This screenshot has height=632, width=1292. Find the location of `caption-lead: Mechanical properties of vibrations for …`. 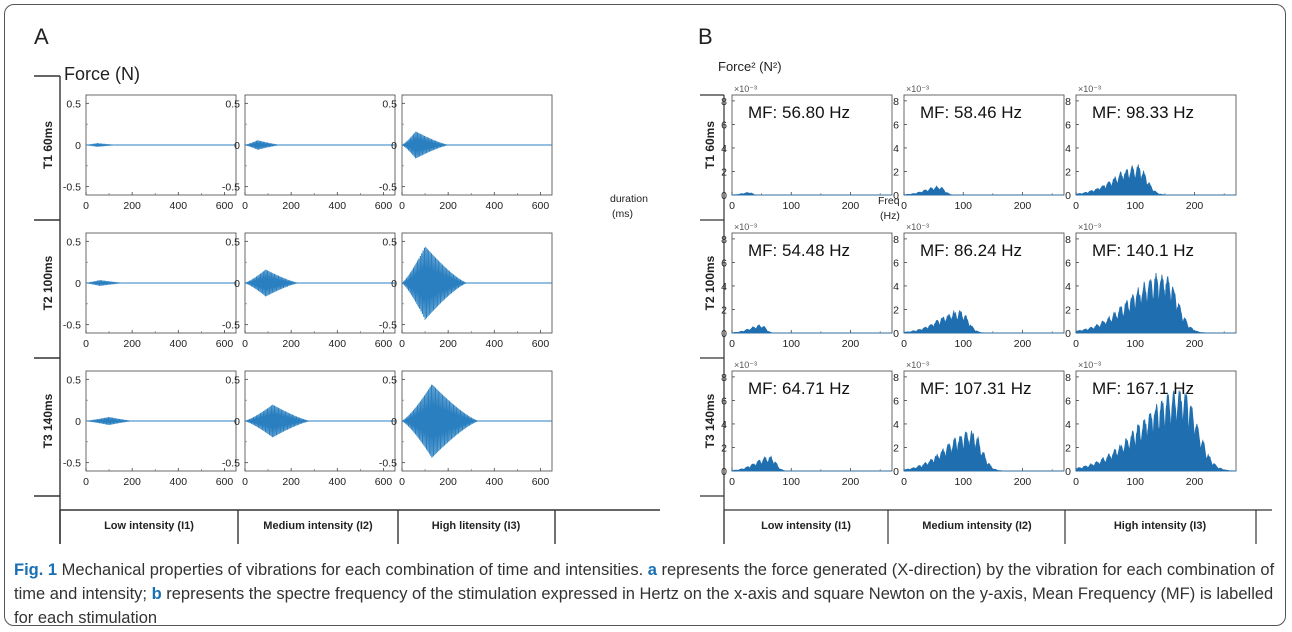

caption-lead: Mechanical properties of vibrations for … is located at coordinates (352, 570).